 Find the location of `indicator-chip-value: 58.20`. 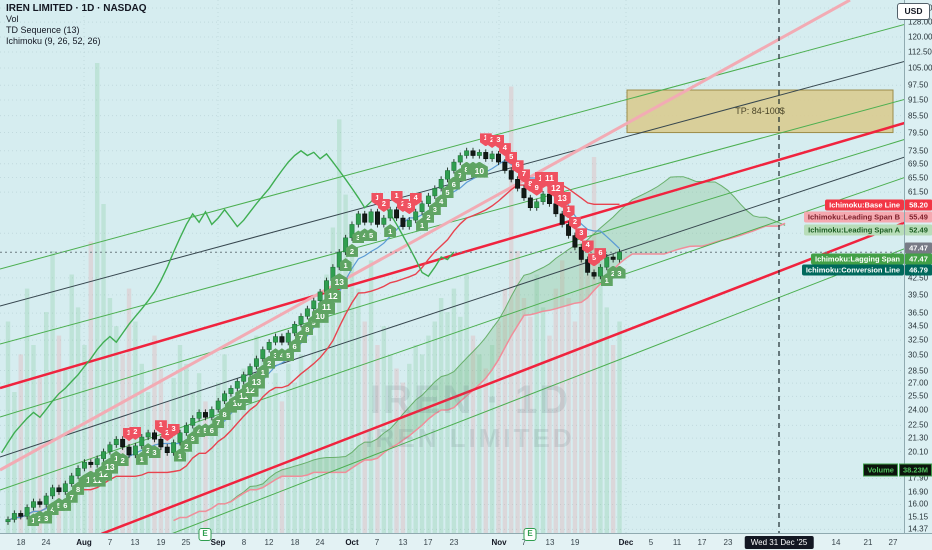

indicator-chip-value: 58.20 is located at coordinates (918, 205).